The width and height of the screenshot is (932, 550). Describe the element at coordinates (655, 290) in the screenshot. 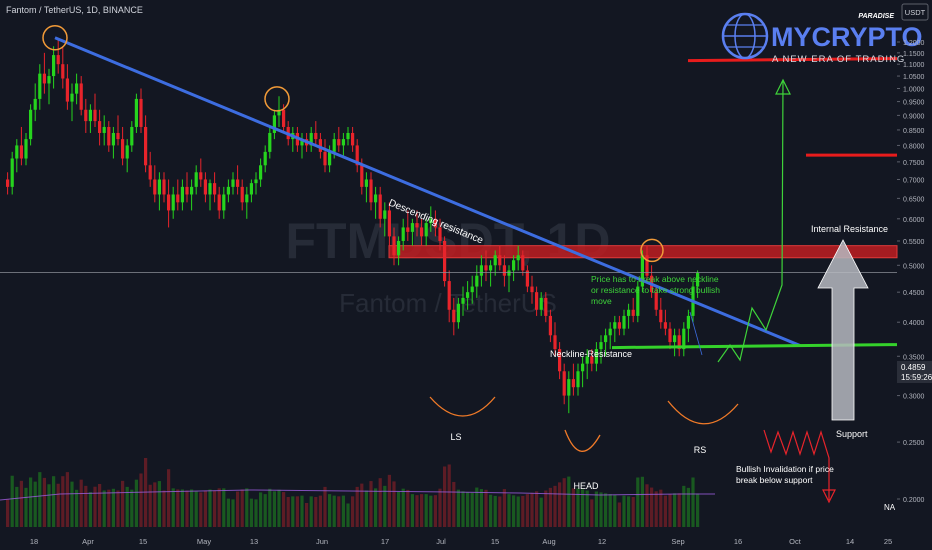

I see `breakout-note-line-2: or resistance to take strong bullish` at that location.